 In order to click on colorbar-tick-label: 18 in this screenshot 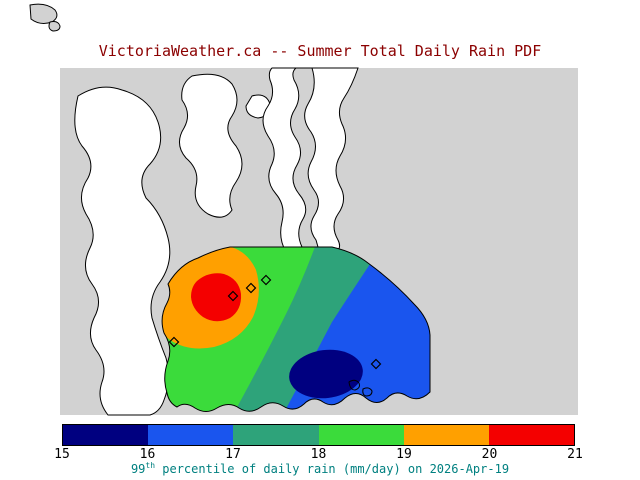, I will do `click(318, 454)`.